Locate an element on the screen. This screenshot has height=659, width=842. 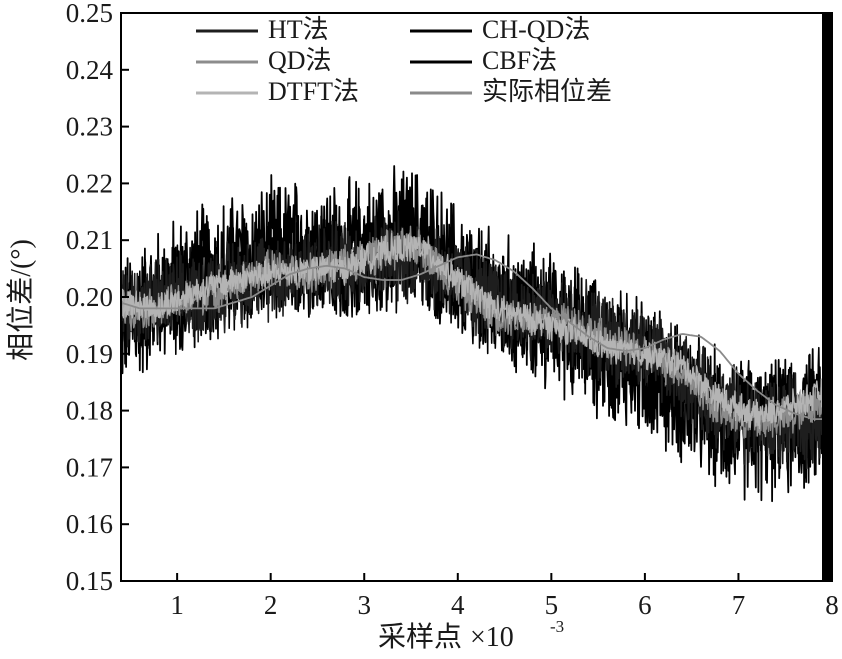
x-tick-label: 8 is located at coordinates (832, 605).